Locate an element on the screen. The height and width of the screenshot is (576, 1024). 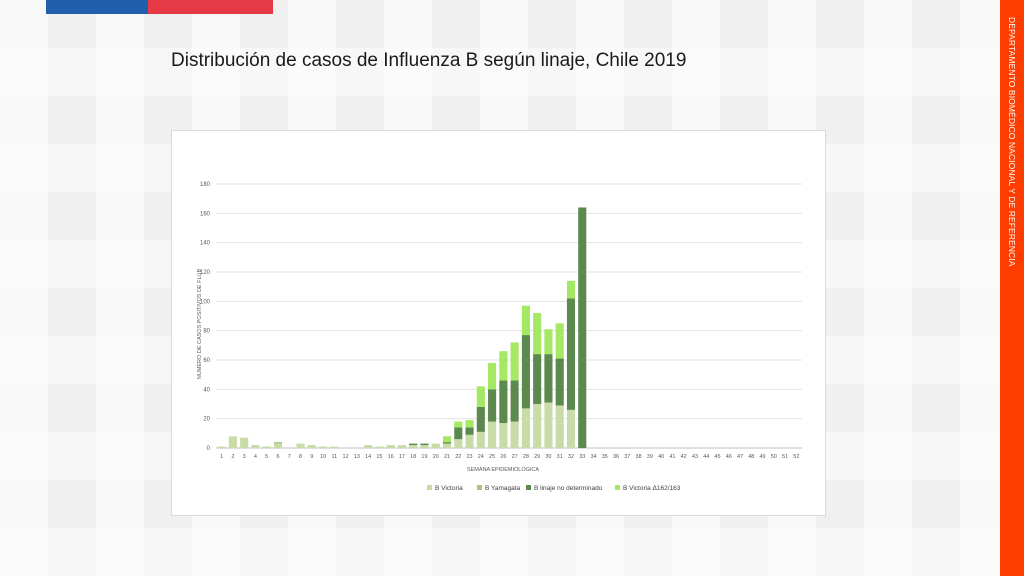
x-tick-label: 47 is located at coordinates (740, 457).